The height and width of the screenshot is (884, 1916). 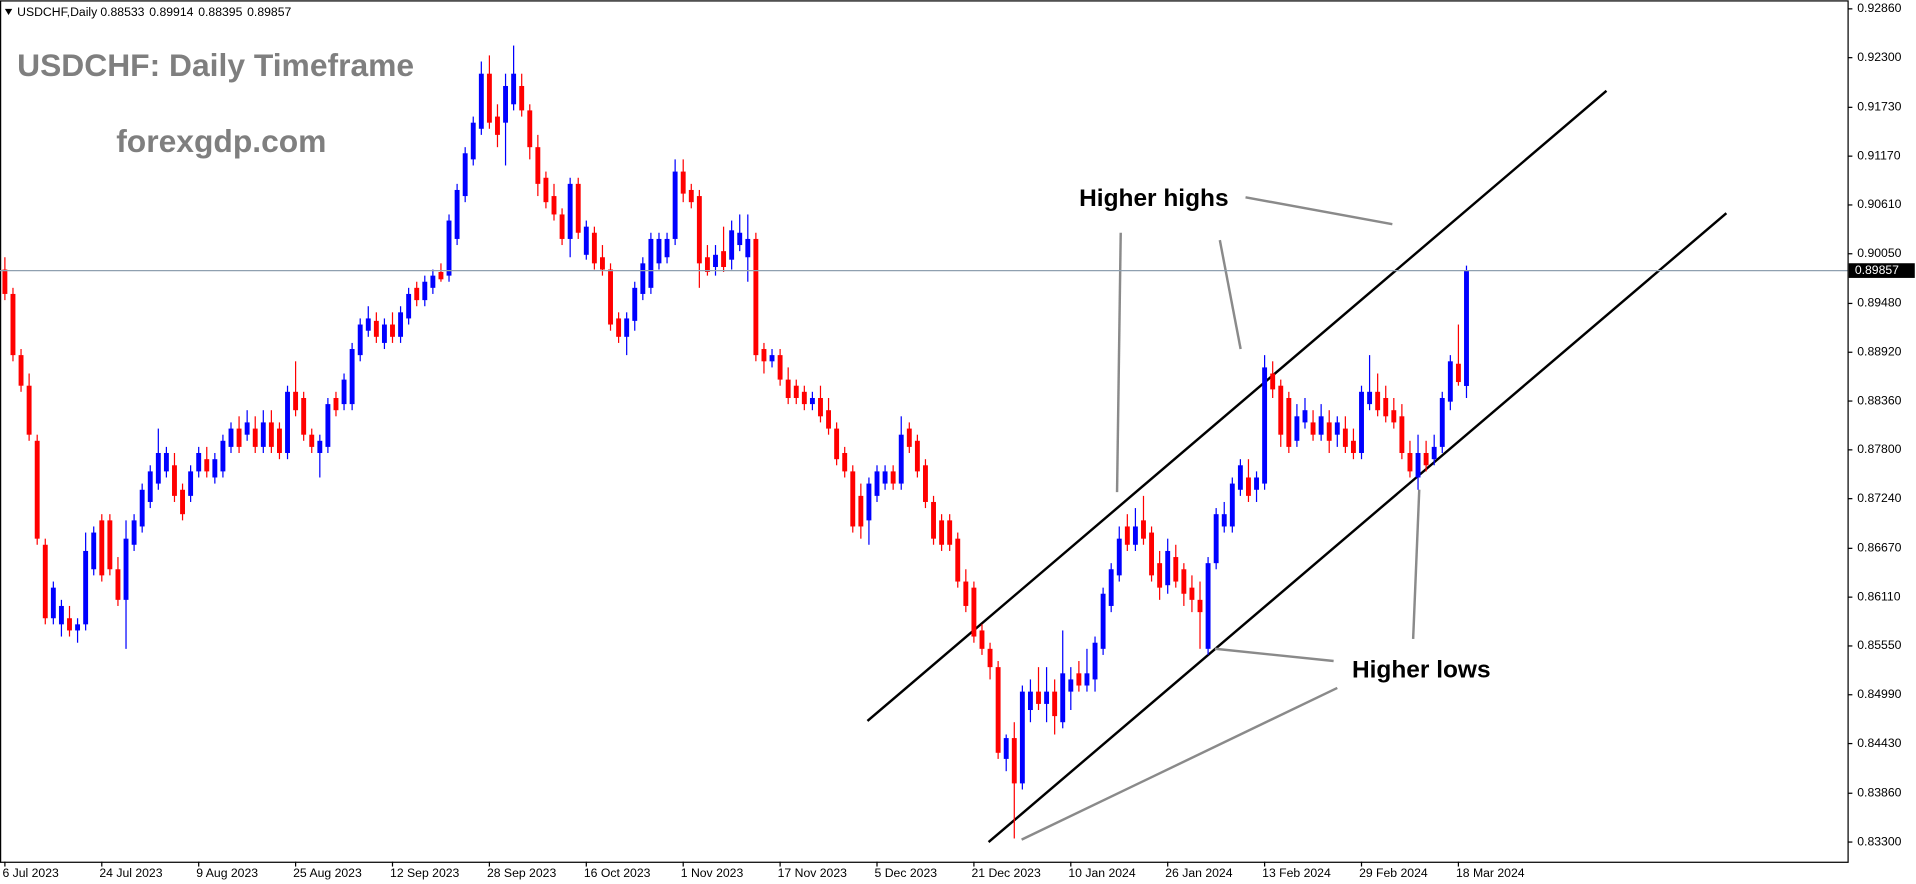 I want to click on y-tick-label: 0.88920, so click(x=1879, y=351).